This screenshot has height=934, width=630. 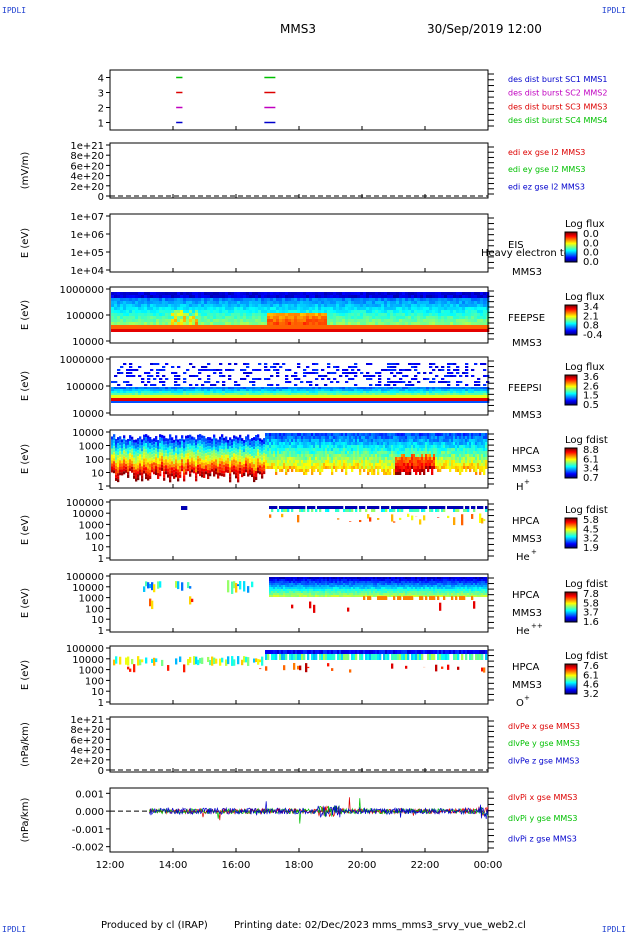 What do you see at coordinates (87, 146) in the screenshot?
I see `y-tick-label: 1e+21` at bounding box center [87, 146].